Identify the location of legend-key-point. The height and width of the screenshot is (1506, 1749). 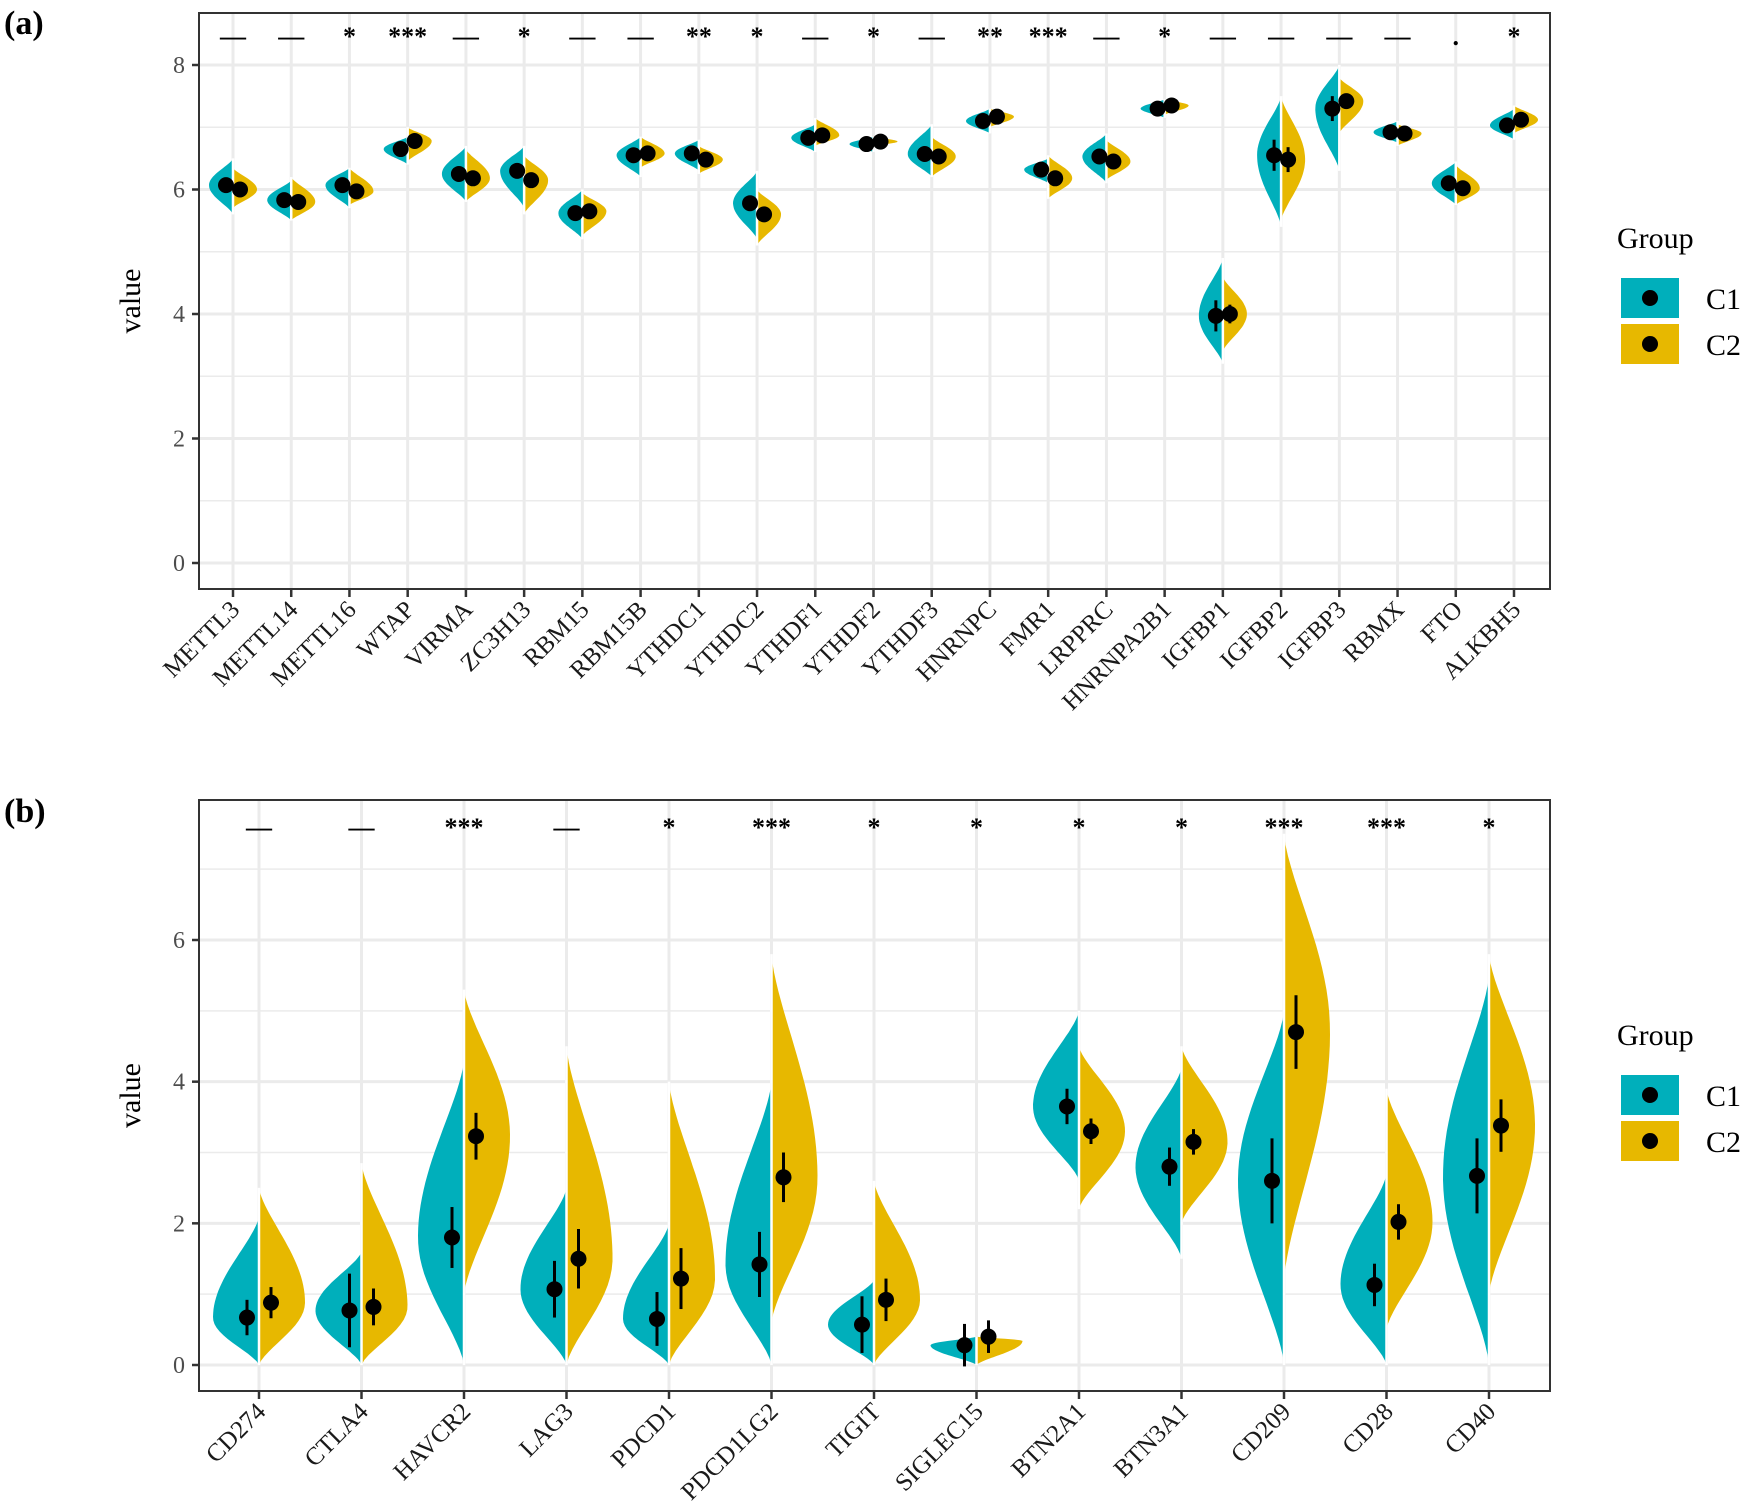
(1650, 298).